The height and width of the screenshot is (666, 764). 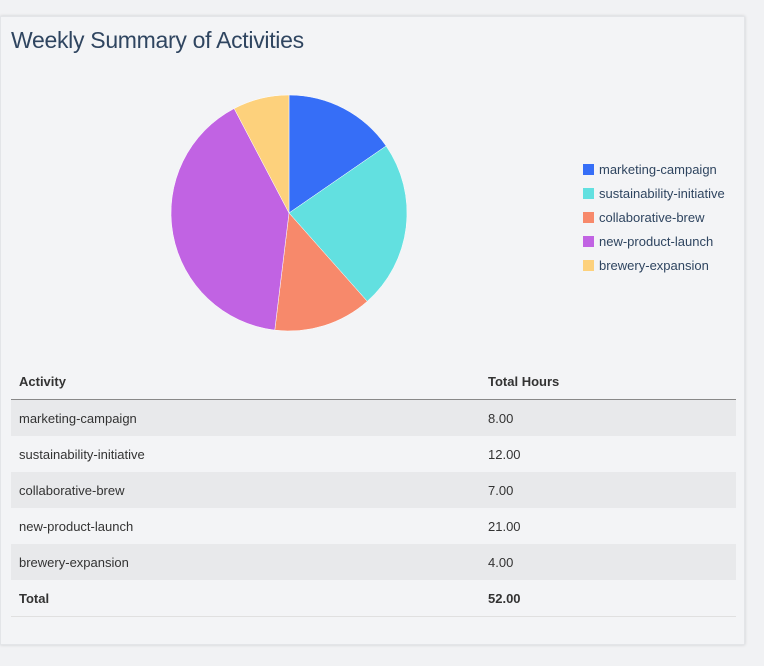 I want to click on legend-label: collaborative-brew, so click(x=652, y=217).